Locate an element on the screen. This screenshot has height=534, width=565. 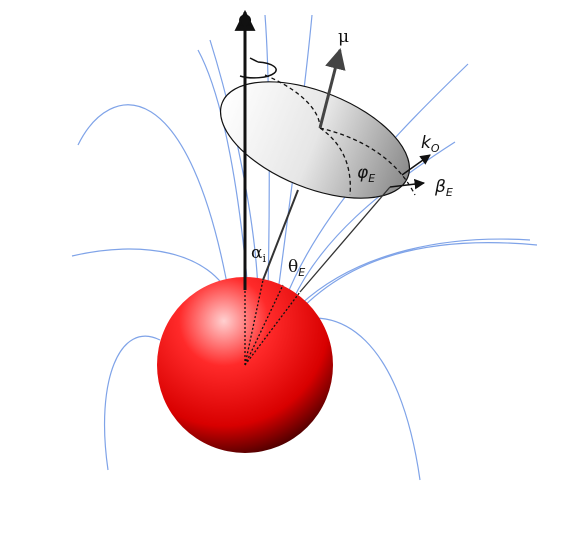
beta-arrow is located at coordinates (407, 184).